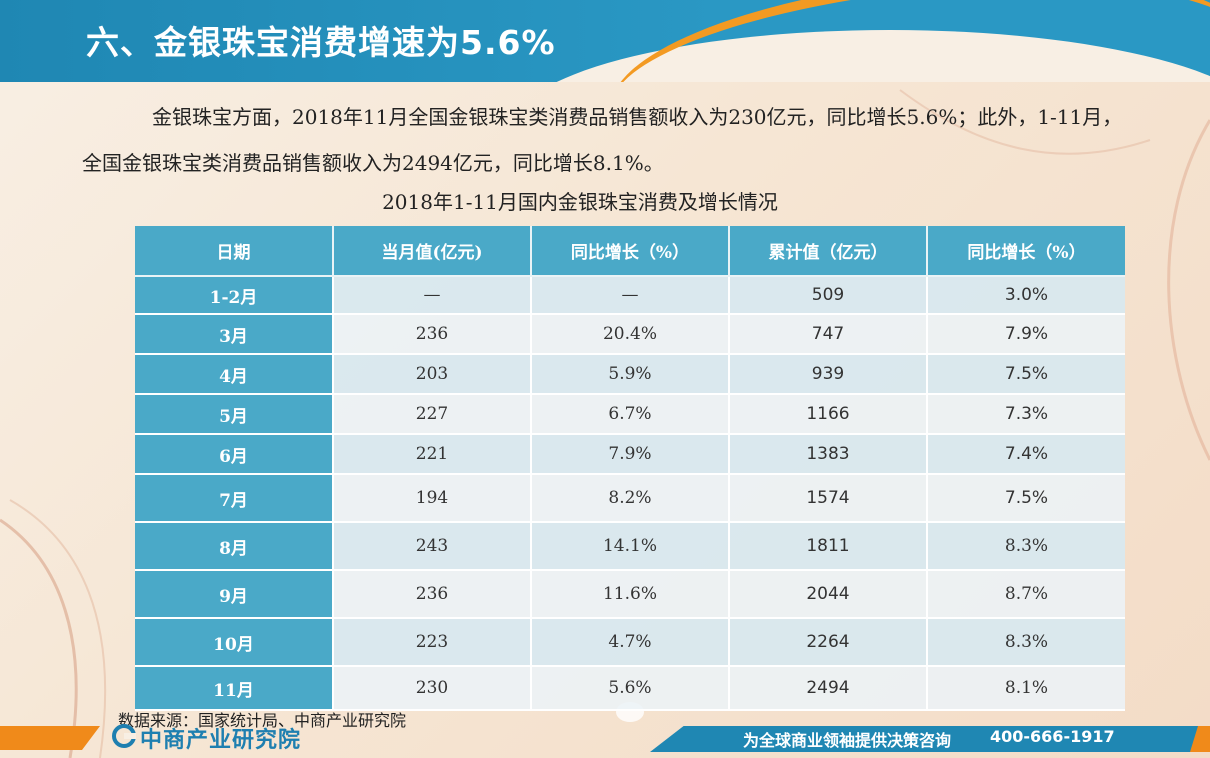 The image size is (1210, 758). What do you see at coordinates (432, 295) in the screenshot?
I see `cell-monthly-value: —` at bounding box center [432, 295].